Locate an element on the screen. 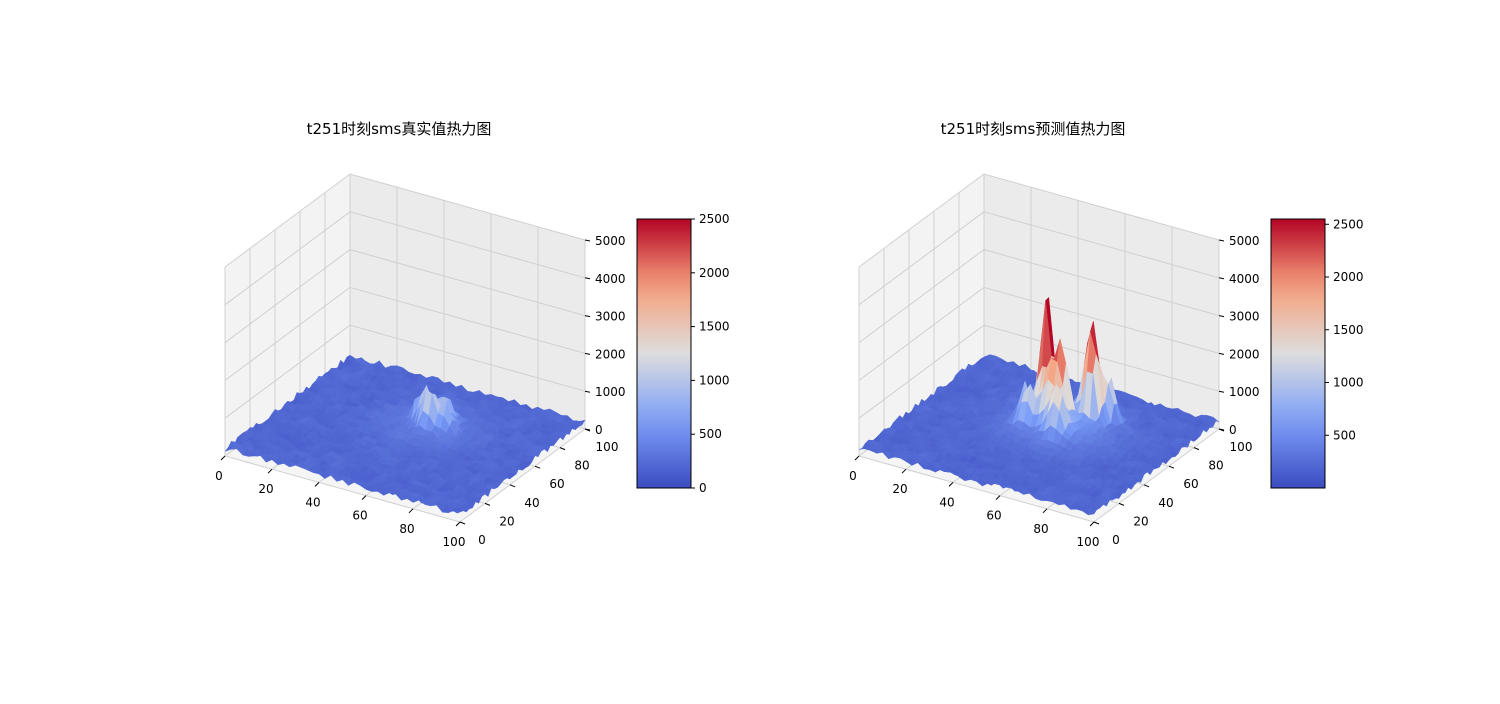  chart-title: t251时刻sms真实值热力图 is located at coordinates (399, 129).